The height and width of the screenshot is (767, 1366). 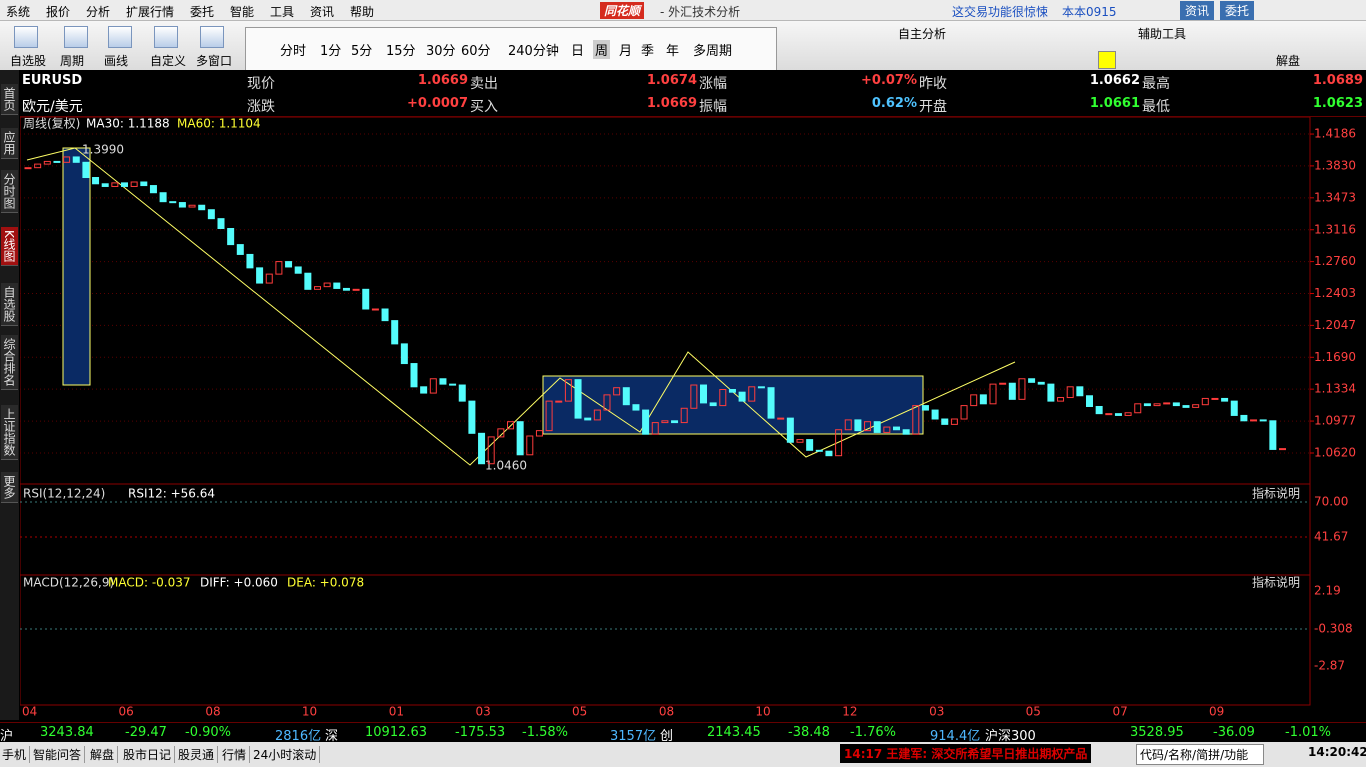 What do you see at coordinates (362, 51) in the screenshot?
I see `period-button: 5分` at bounding box center [362, 51].